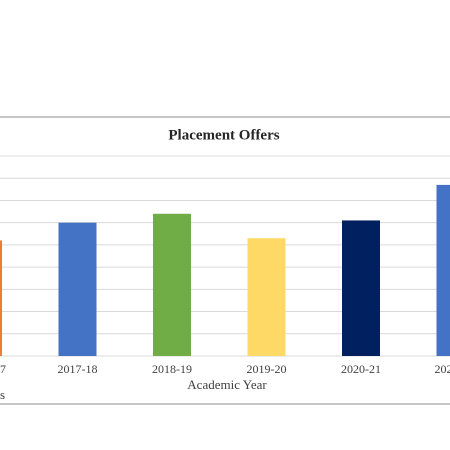 The height and width of the screenshot is (450, 450). Describe the element at coordinates (442, 369) in the screenshot. I see `x-tick-label: 202` at that location.